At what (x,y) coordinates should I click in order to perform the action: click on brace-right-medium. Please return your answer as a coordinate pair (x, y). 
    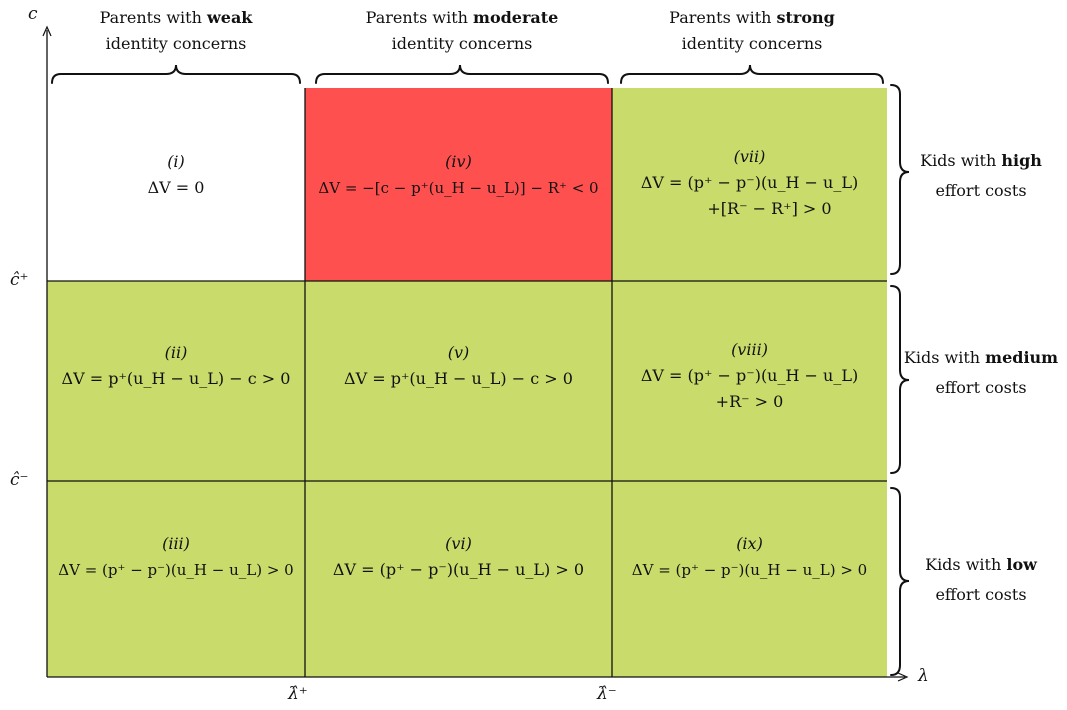
    Looking at the image, I should click on (900, 379).